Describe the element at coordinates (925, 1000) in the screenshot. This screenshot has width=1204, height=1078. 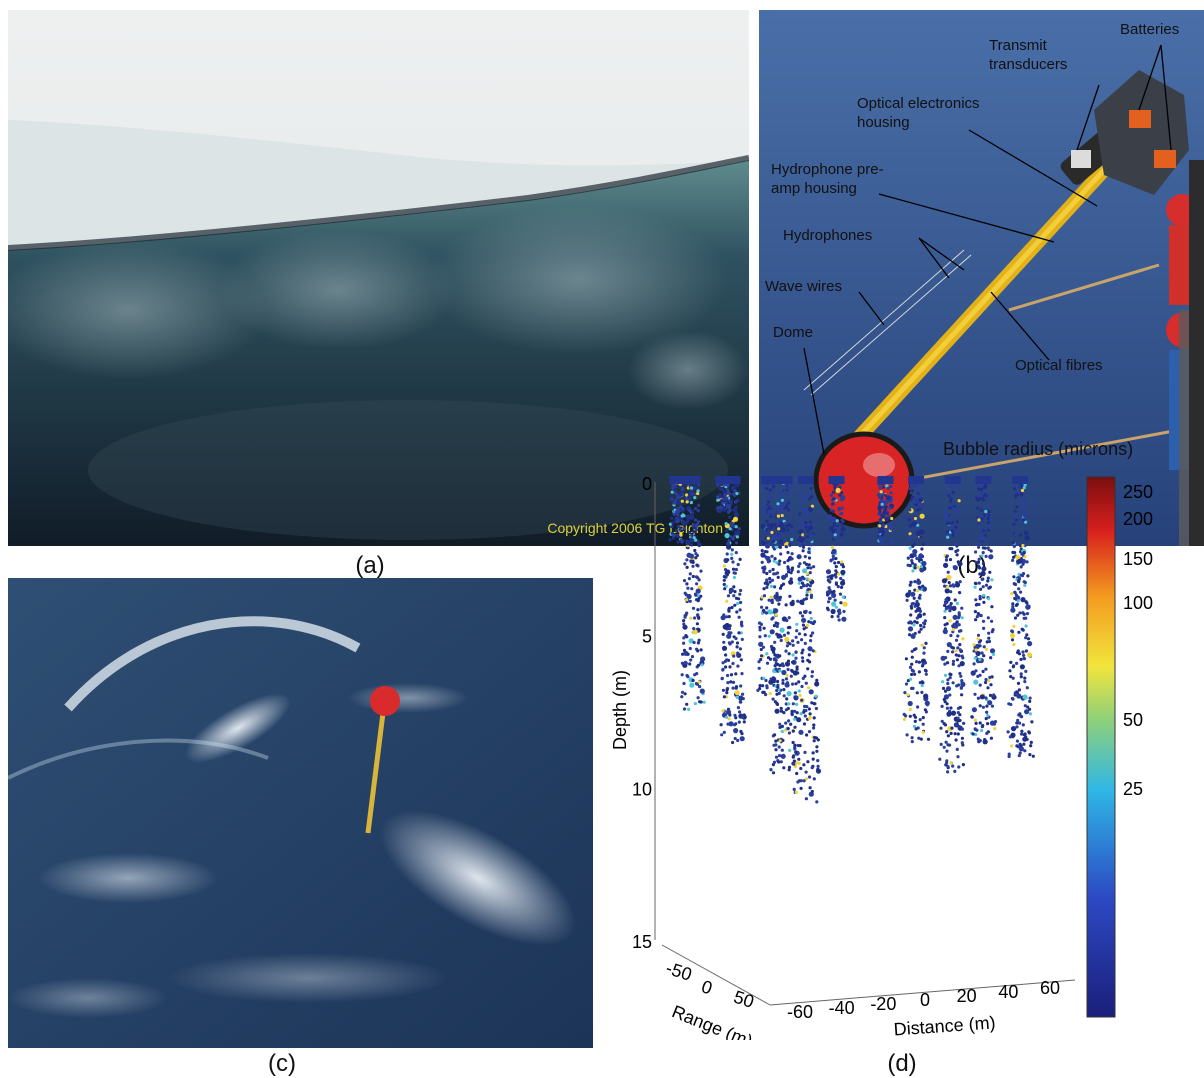
I see `distance-tick-label: 0` at that location.